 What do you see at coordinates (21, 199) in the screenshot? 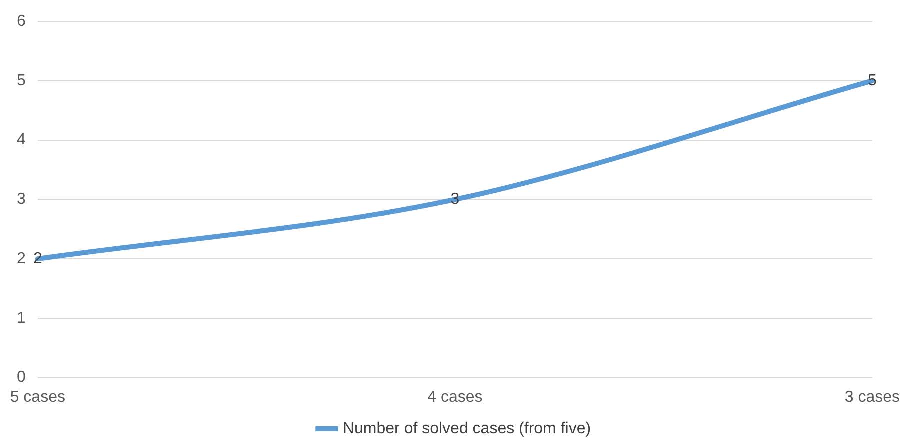
I see `y-tick-label: 3` at bounding box center [21, 199].